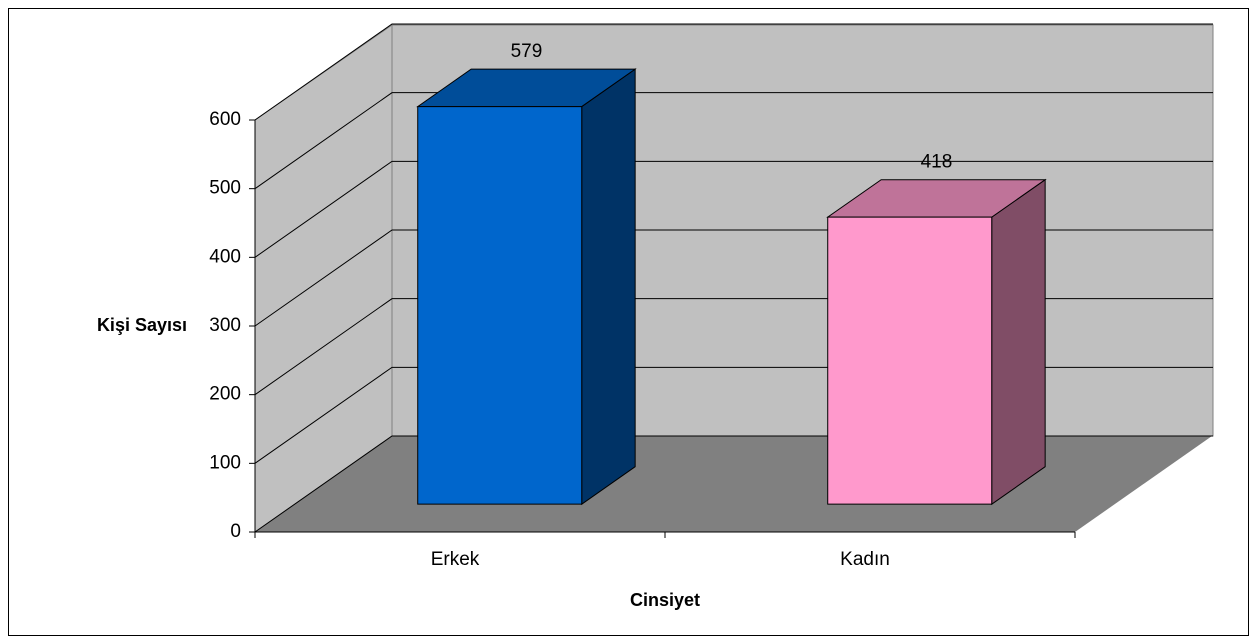 Image resolution: width=1257 pixels, height=644 pixels. I want to click on y-tick-label: 500, so click(225, 188).